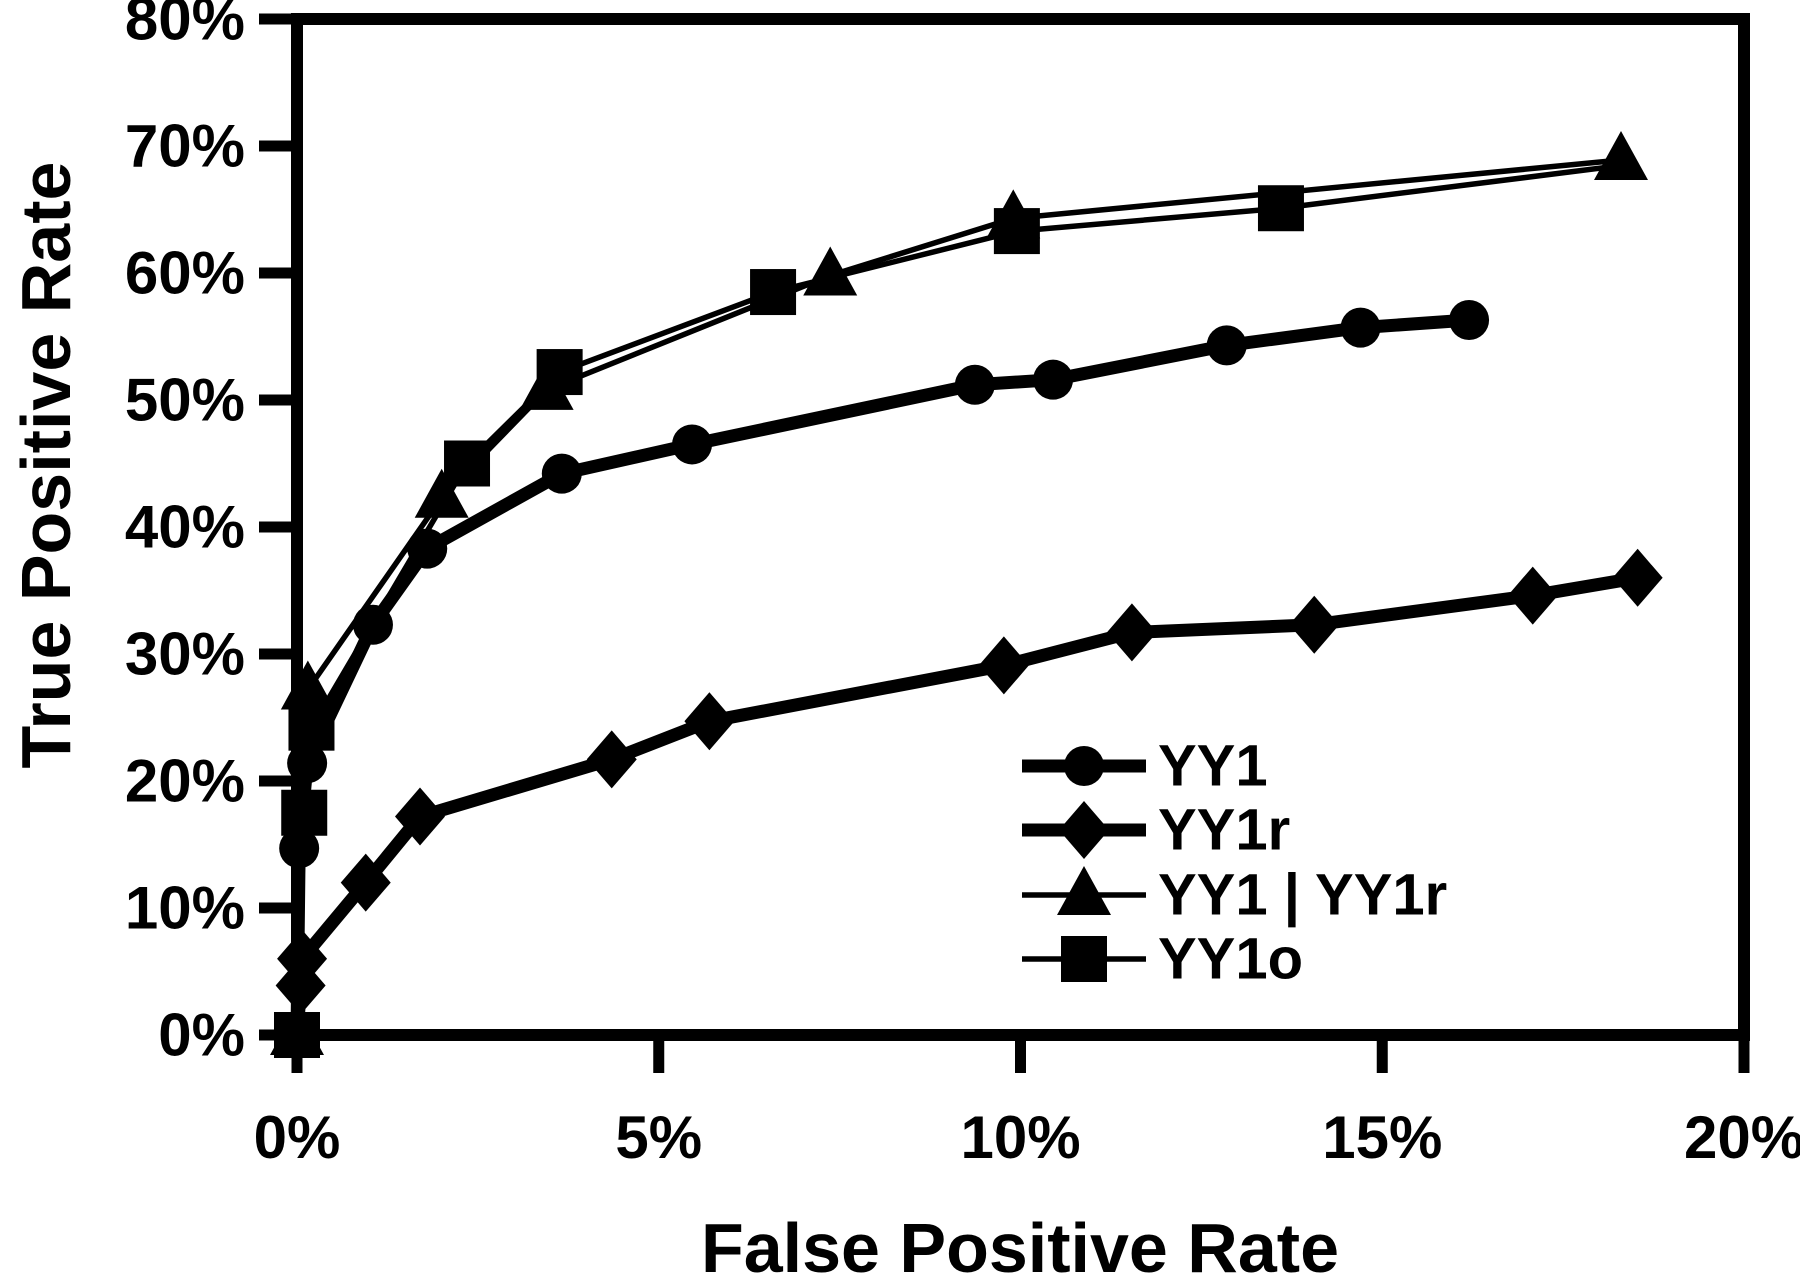  I want to click on legend-label: YY1r, so click(1224, 830).